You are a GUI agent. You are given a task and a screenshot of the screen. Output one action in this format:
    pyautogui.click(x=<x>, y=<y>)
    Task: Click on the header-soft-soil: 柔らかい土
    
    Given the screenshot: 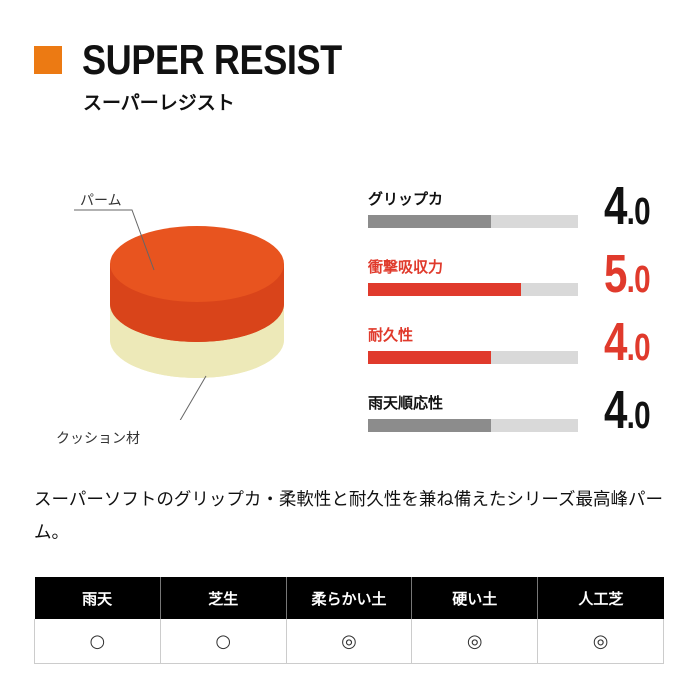 What is the action you would take?
    pyautogui.click(x=348, y=598)
    